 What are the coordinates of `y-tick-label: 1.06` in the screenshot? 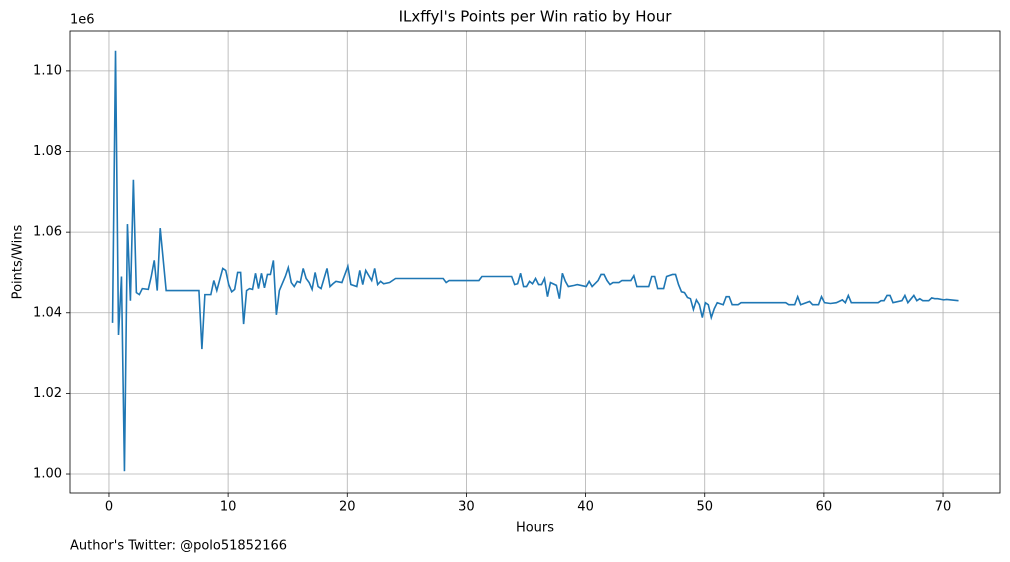 It's located at (47, 232).